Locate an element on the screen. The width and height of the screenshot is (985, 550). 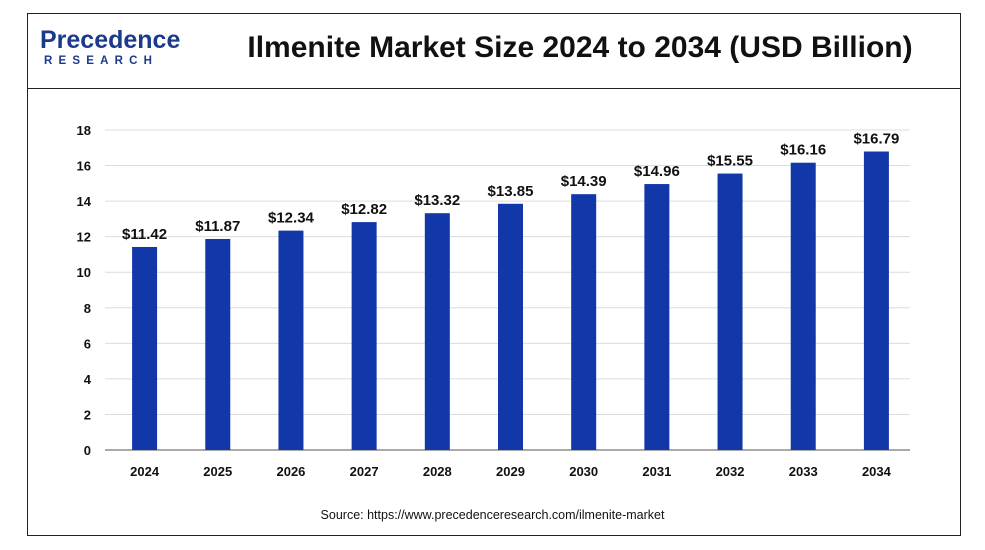
x-tick-label: 2033 is located at coordinates (803, 471).